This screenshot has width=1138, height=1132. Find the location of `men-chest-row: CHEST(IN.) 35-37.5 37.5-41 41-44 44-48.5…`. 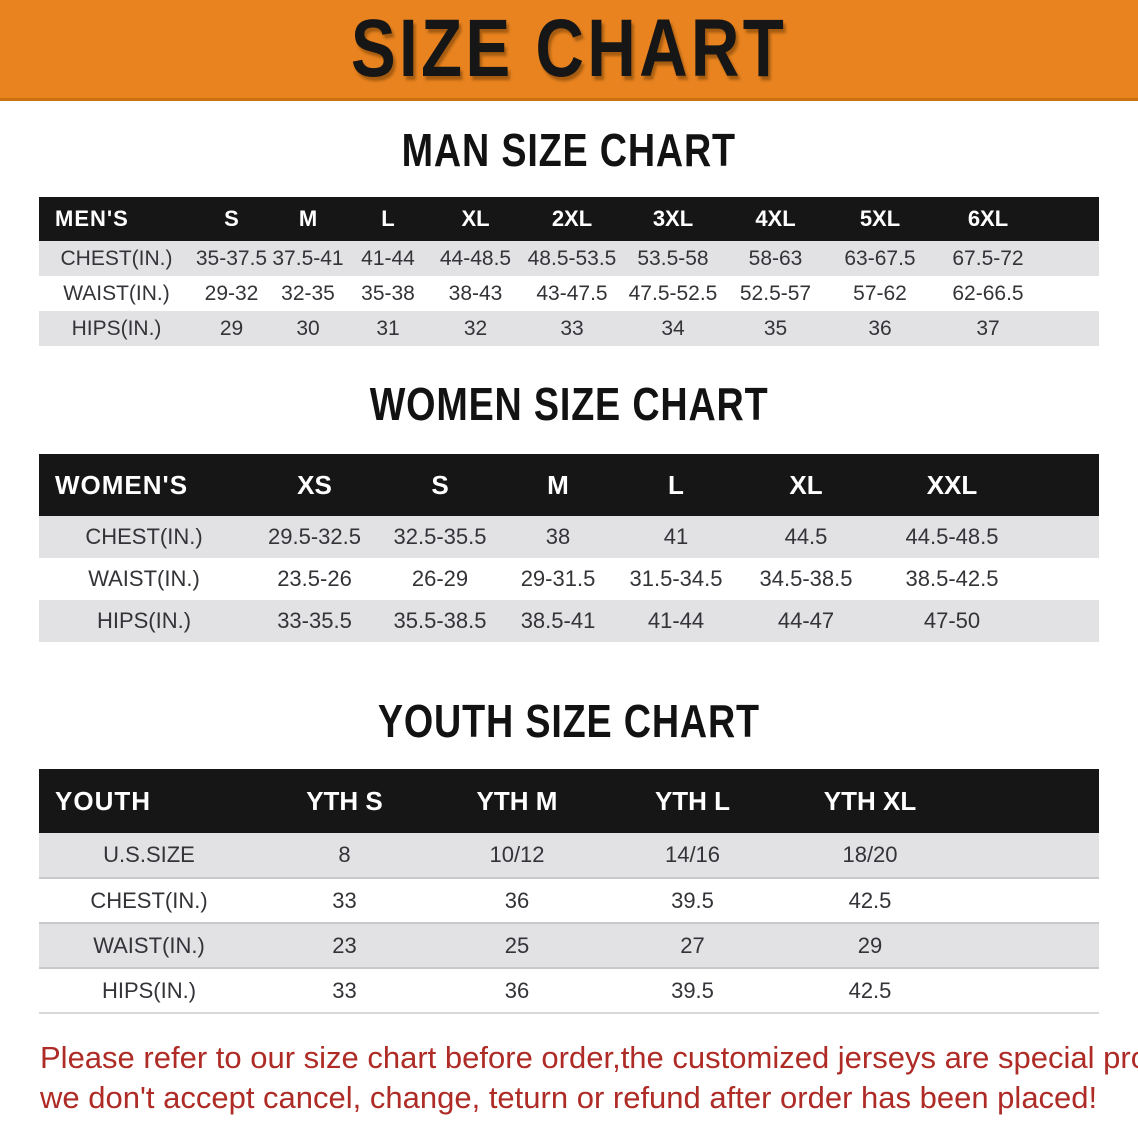

men-chest-row: CHEST(IN.) 35-37.5 37.5-41 41-44 44-48.5… is located at coordinates (569, 258).